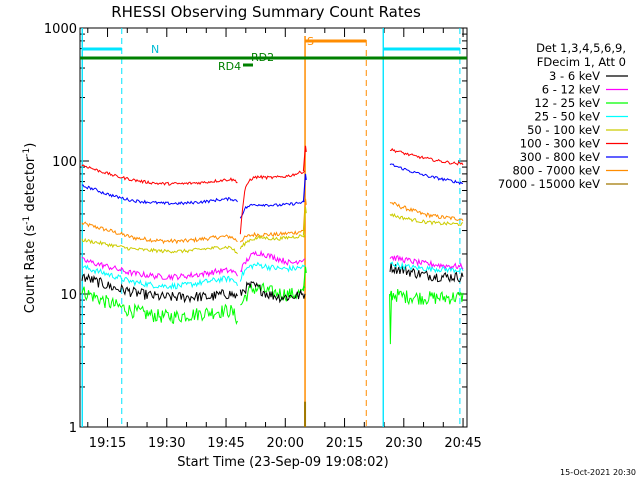  Describe the element at coordinates (560, 157) in the screenshot. I see `legend-label: 300 - 800 keV` at that location.